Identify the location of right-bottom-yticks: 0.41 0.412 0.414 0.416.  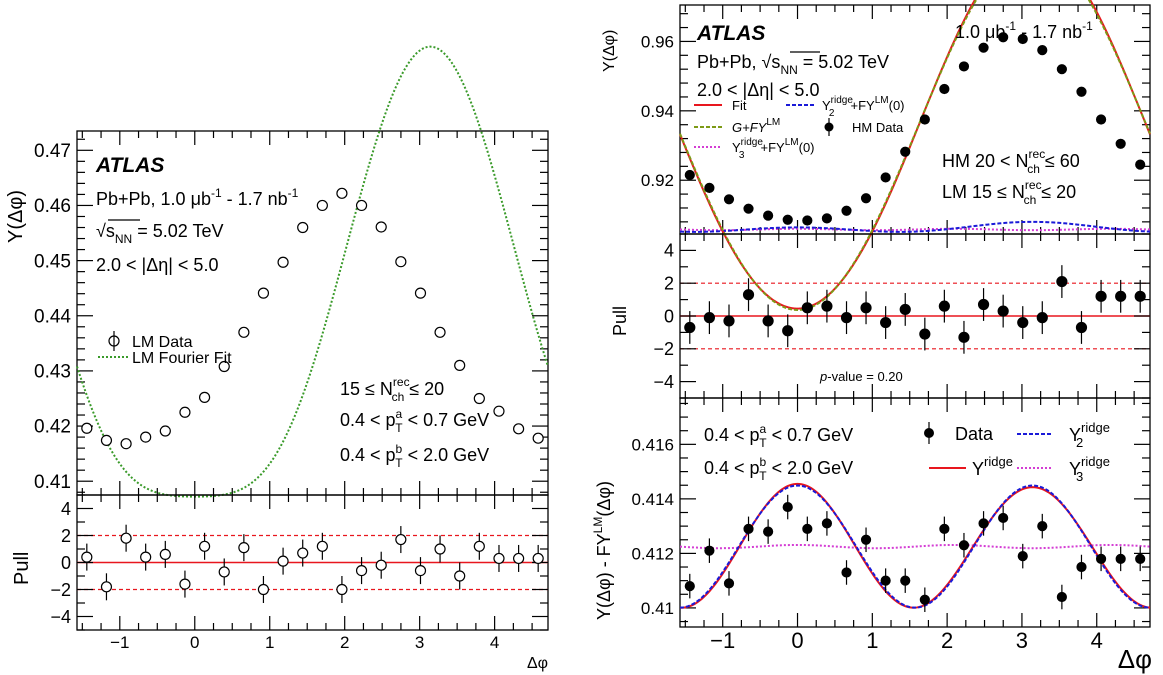
(890, 512).